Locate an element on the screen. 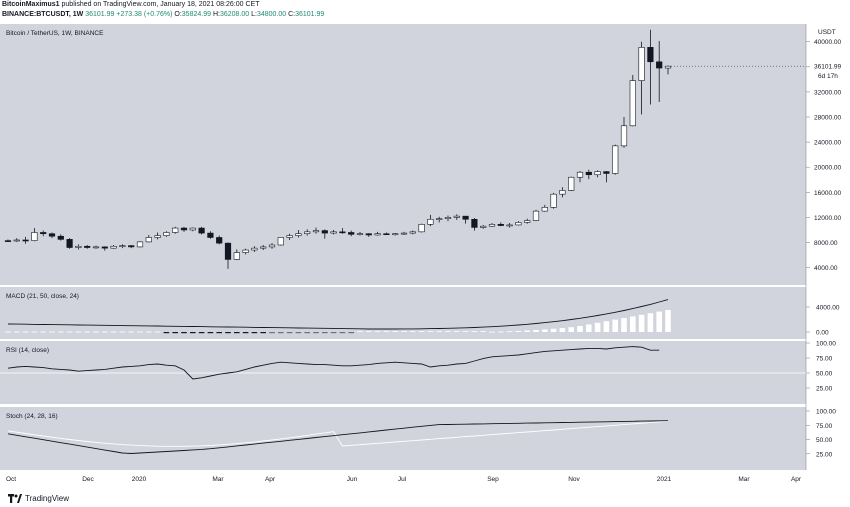 The height and width of the screenshot is (507, 850). x-axis-label: Mar is located at coordinates (218, 479).